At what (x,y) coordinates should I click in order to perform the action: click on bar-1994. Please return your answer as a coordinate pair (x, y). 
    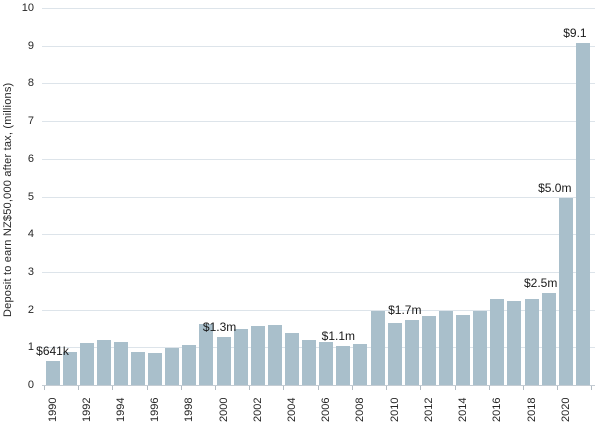
    Looking at the image, I should click on (120, 363).